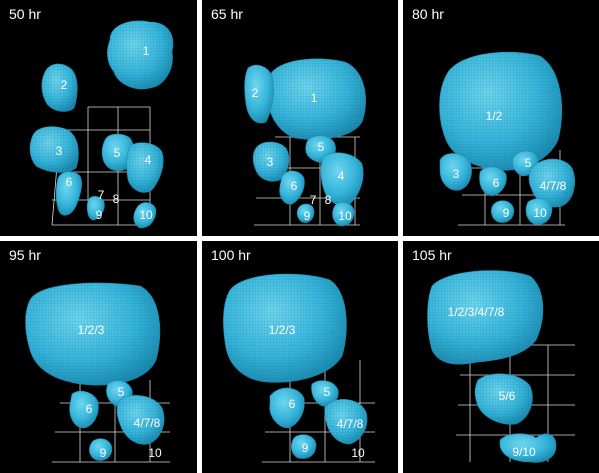 The width and height of the screenshot is (599, 473). I want to click on region-label: 1/2/3/4/7/8, so click(476, 312).